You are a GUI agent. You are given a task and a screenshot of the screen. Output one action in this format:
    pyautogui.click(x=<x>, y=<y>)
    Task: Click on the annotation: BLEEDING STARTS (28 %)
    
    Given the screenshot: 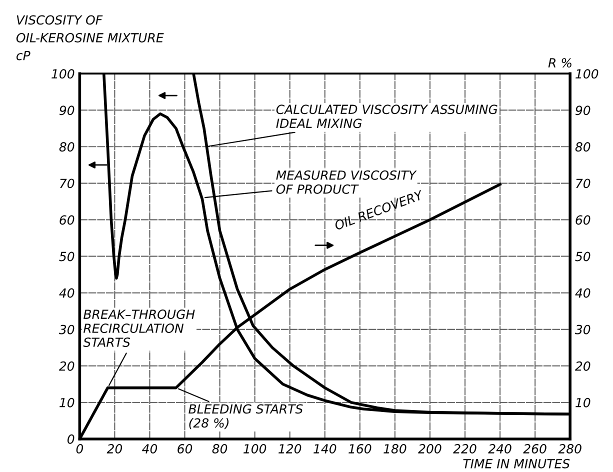 What is the action you would take?
    pyautogui.click(x=245, y=417)
    